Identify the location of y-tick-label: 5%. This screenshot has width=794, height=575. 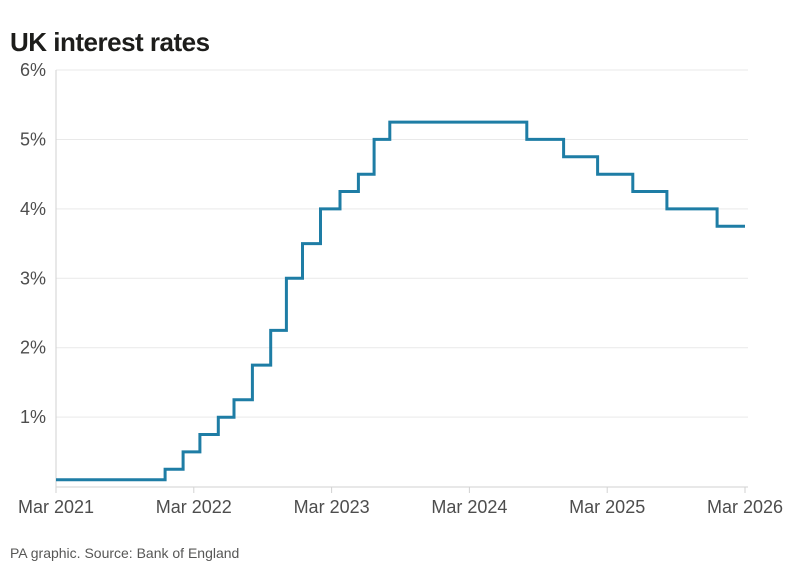
(33, 139).